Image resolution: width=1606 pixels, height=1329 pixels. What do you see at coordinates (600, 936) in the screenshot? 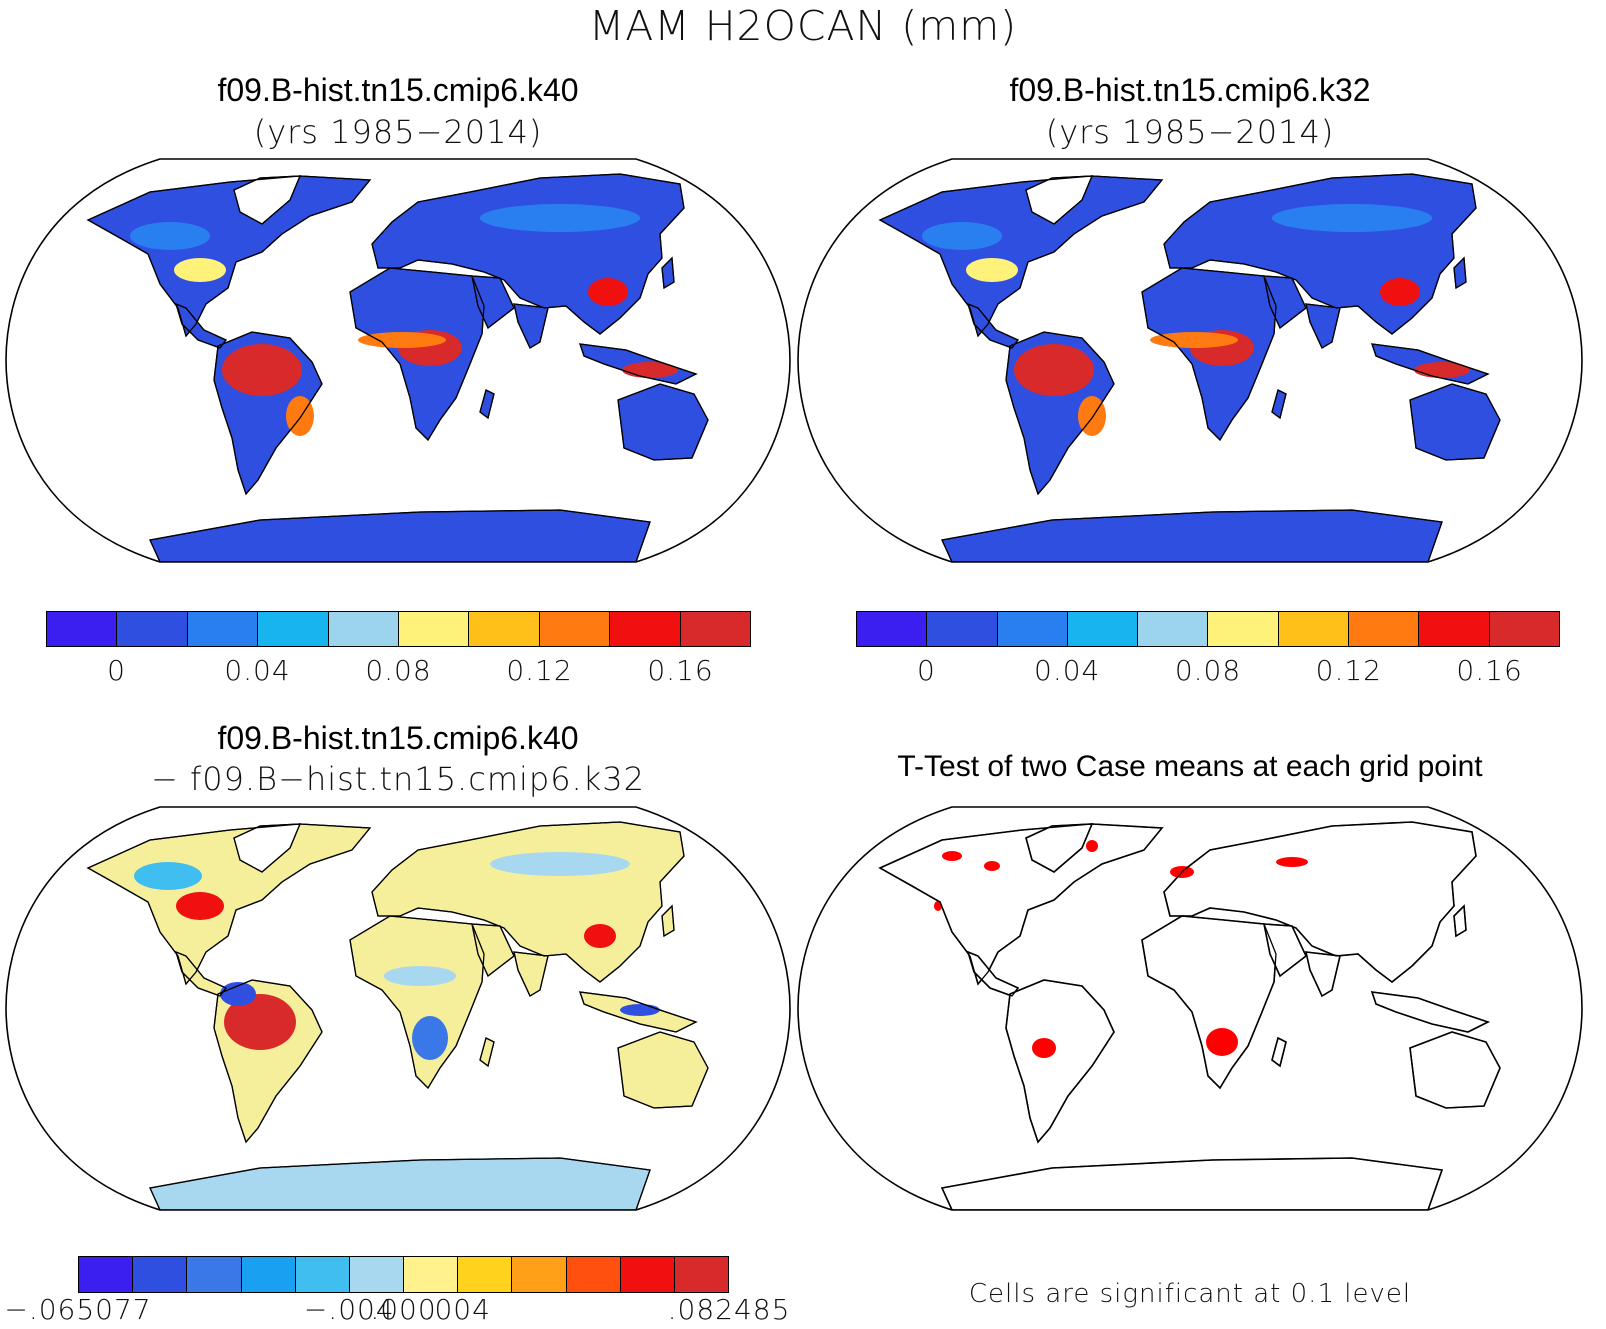
I see `china-diff` at bounding box center [600, 936].